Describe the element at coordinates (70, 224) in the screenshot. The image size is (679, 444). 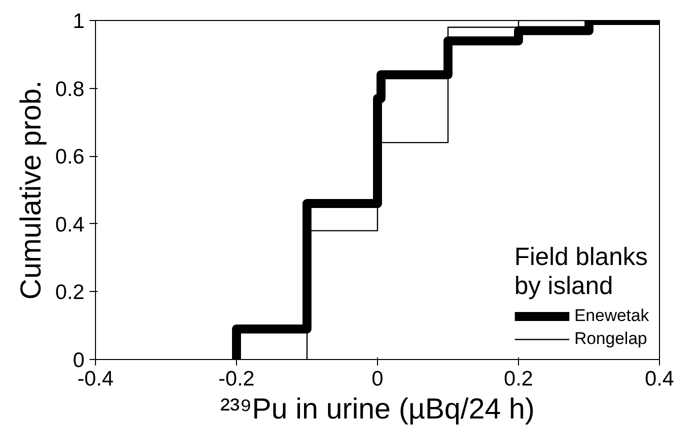
I see `y-tick-label: 0.4` at that location.